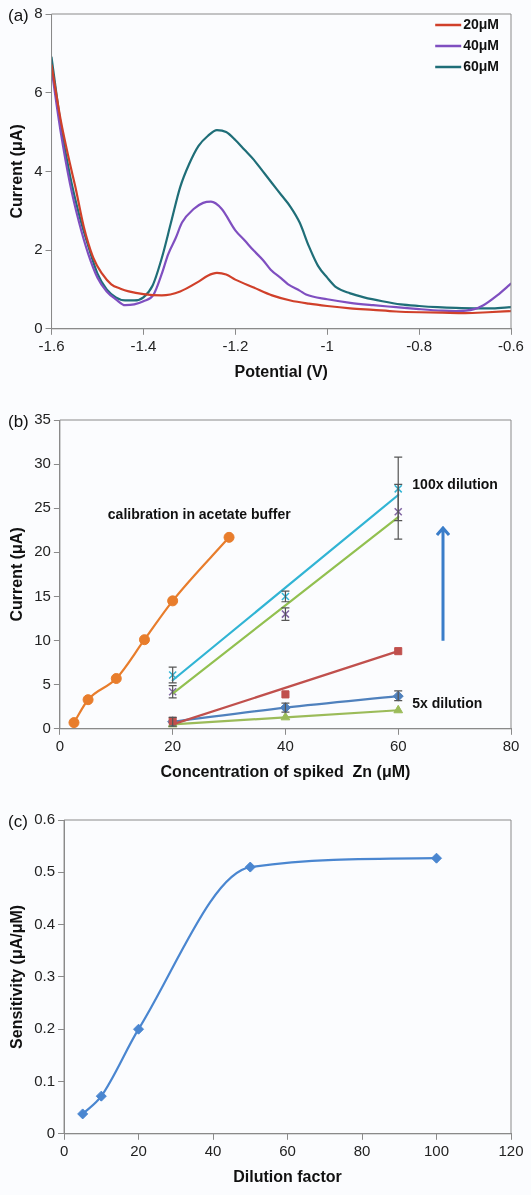 This screenshot has width=531, height=1195. Describe the element at coordinates (42, 595) in the screenshot. I see `y-tick-label: 15` at that location.